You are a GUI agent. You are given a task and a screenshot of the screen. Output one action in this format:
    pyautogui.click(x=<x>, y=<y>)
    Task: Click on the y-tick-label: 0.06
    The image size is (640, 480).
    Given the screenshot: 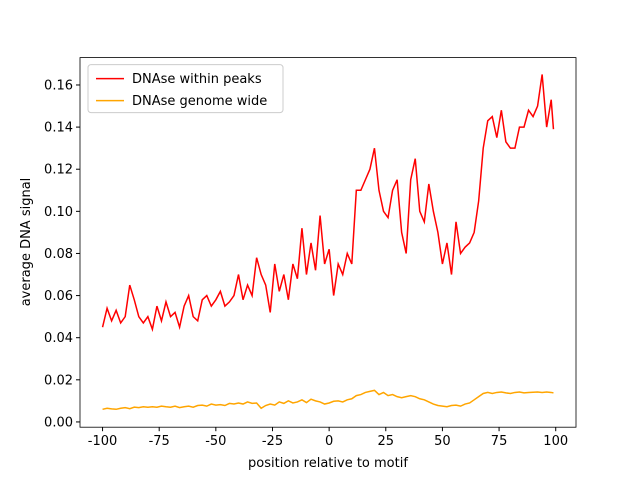 What is the action you would take?
    pyautogui.click(x=58, y=296)
    